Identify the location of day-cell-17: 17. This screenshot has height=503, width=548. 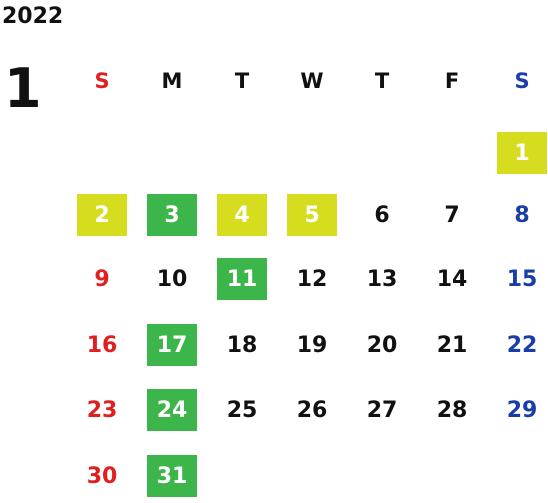
(172, 345).